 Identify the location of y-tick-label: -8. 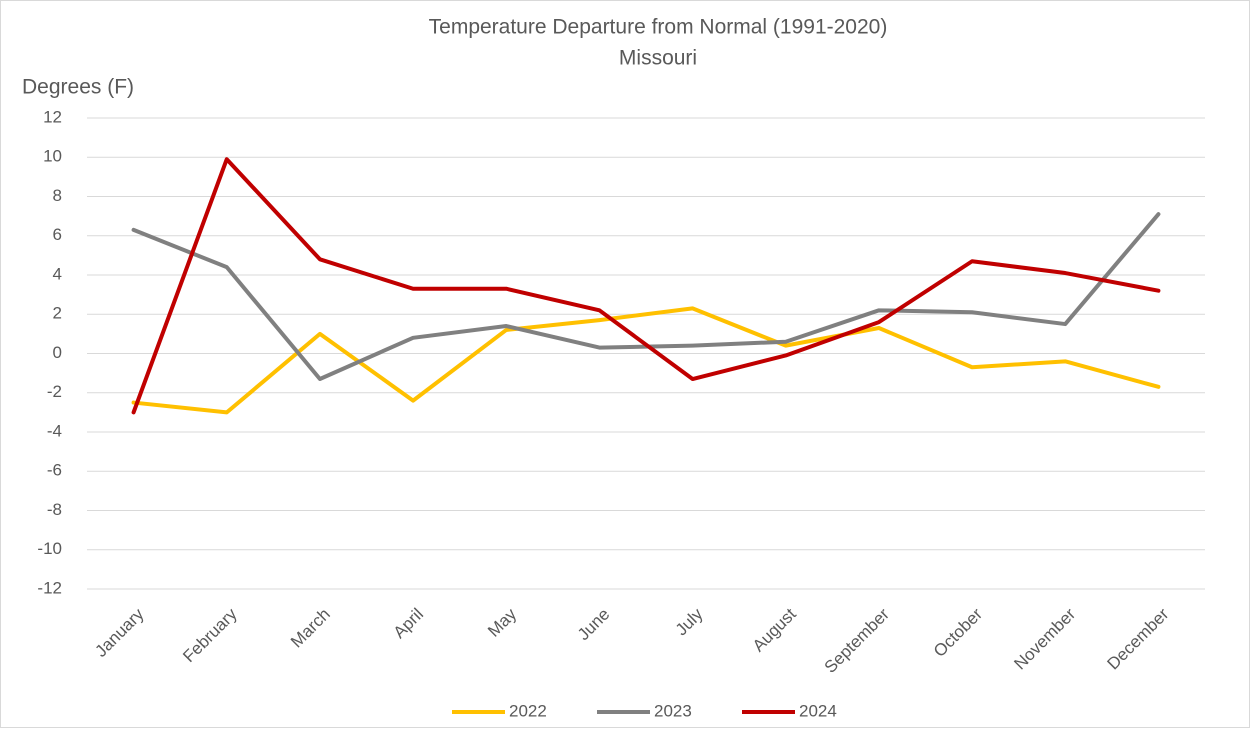
(54, 509).